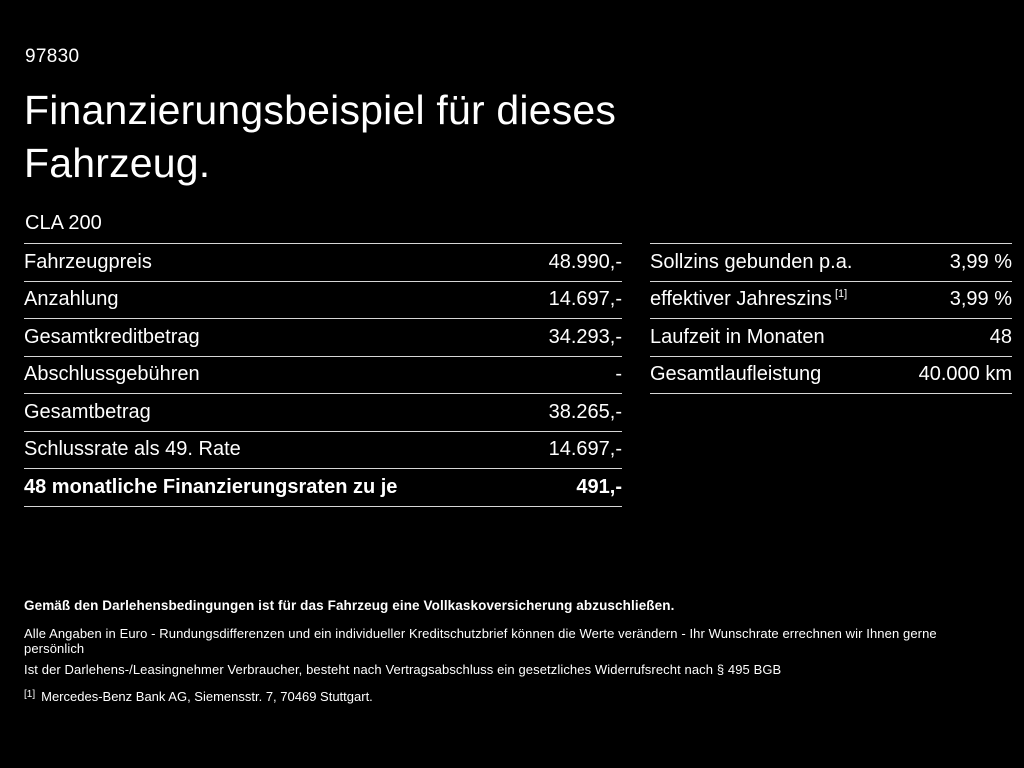 Image resolution: width=1024 pixels, height=768 pixels. What do you see at coordinates (71, 299) in the screenshot?
I see `row-label: Anzahlung` at bounding box center [71, 299].